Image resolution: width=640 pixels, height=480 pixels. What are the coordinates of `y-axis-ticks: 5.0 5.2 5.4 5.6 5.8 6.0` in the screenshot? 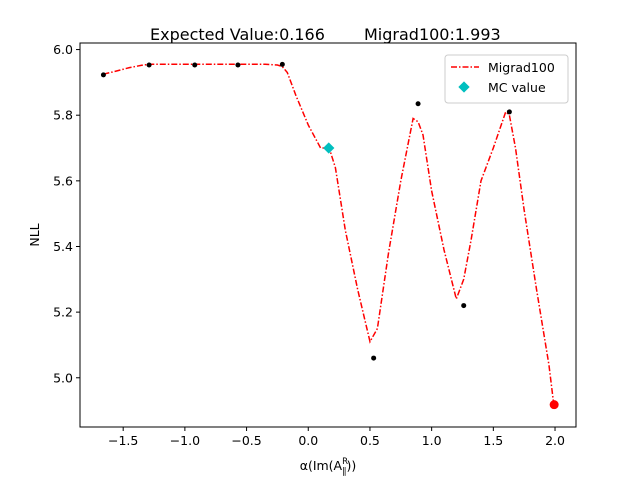 It's located at (66, 213).